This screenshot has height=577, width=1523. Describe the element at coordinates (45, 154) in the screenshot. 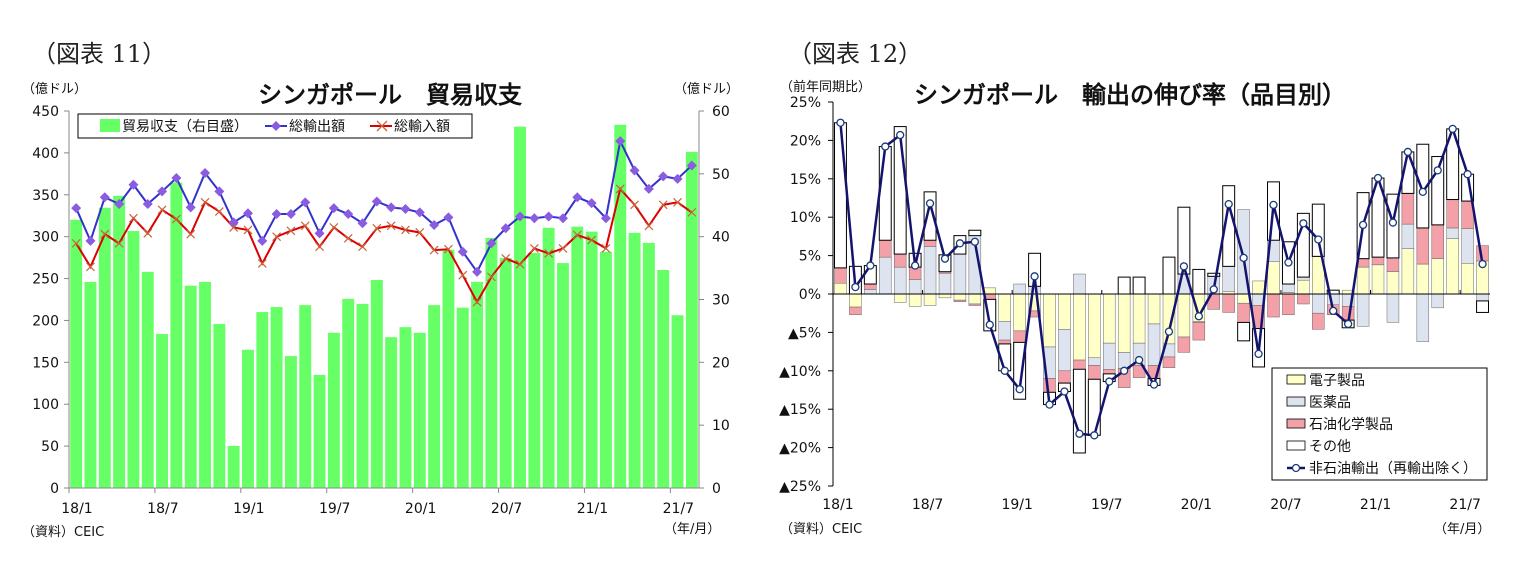

I see `left-tick-label: 400` at that location.